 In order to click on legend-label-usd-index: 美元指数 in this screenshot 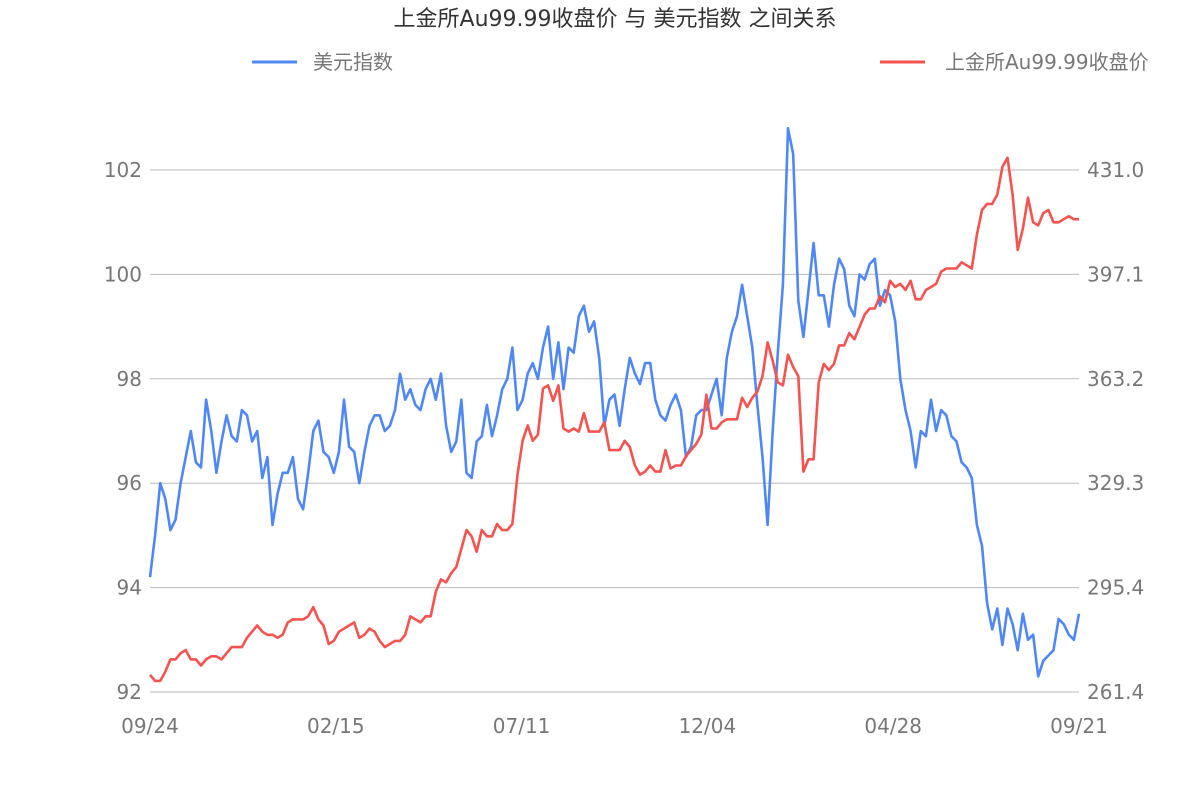, I will do `click(353, 62)`.